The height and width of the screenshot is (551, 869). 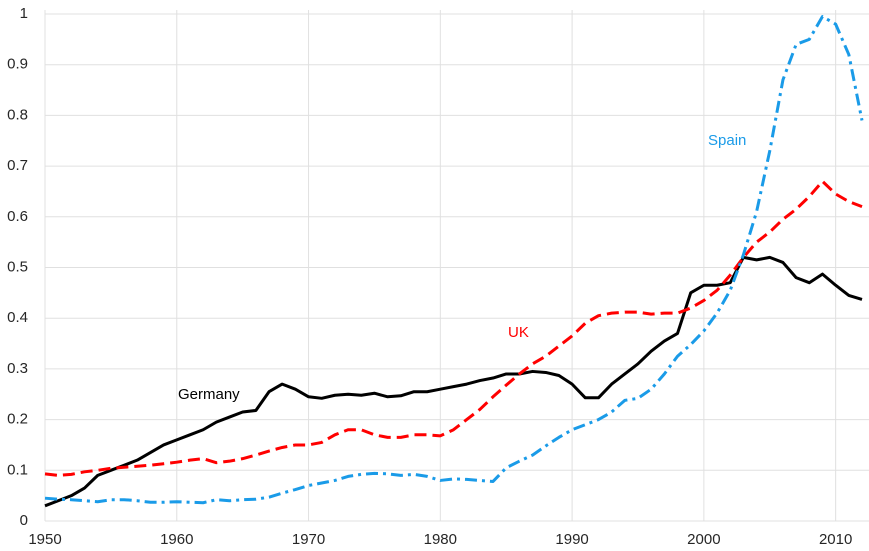 I want to click on series-label: UK, so click(x=518, y=332).